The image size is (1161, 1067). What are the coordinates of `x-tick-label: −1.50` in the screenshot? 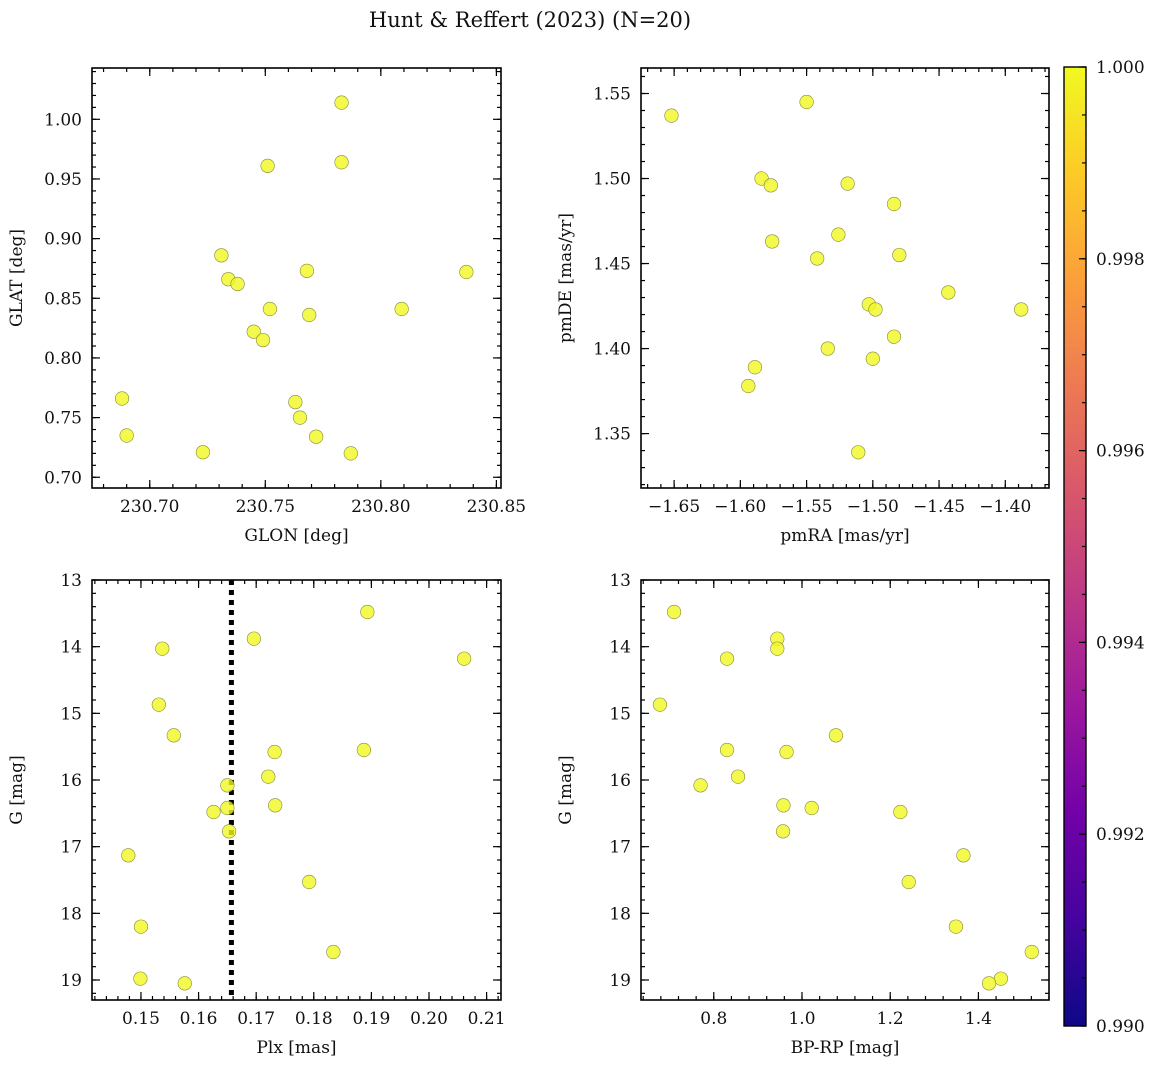 It's located at (873, 507).